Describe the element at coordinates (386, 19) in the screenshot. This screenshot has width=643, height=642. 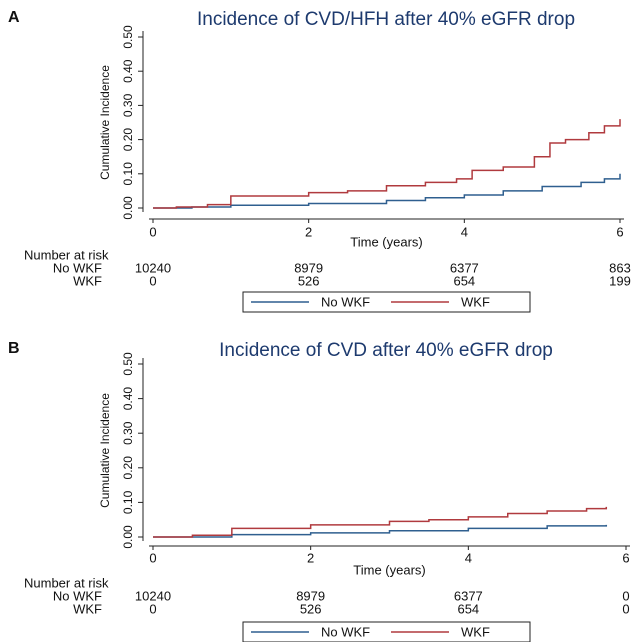
I see `chart-title: Incidence of CVD/HFH after 40% eGFR drop` at that location.